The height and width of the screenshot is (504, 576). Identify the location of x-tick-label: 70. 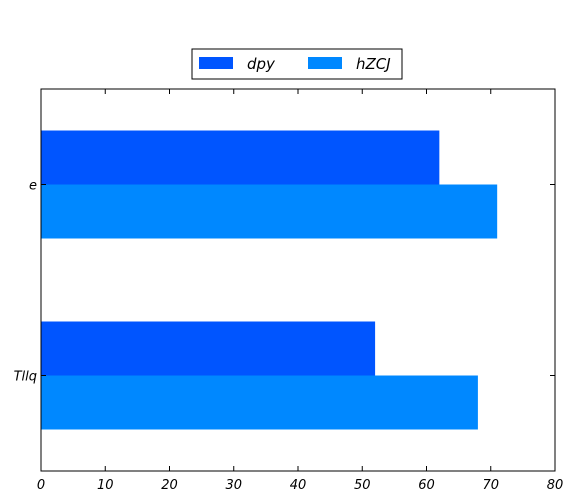
(490, 485).